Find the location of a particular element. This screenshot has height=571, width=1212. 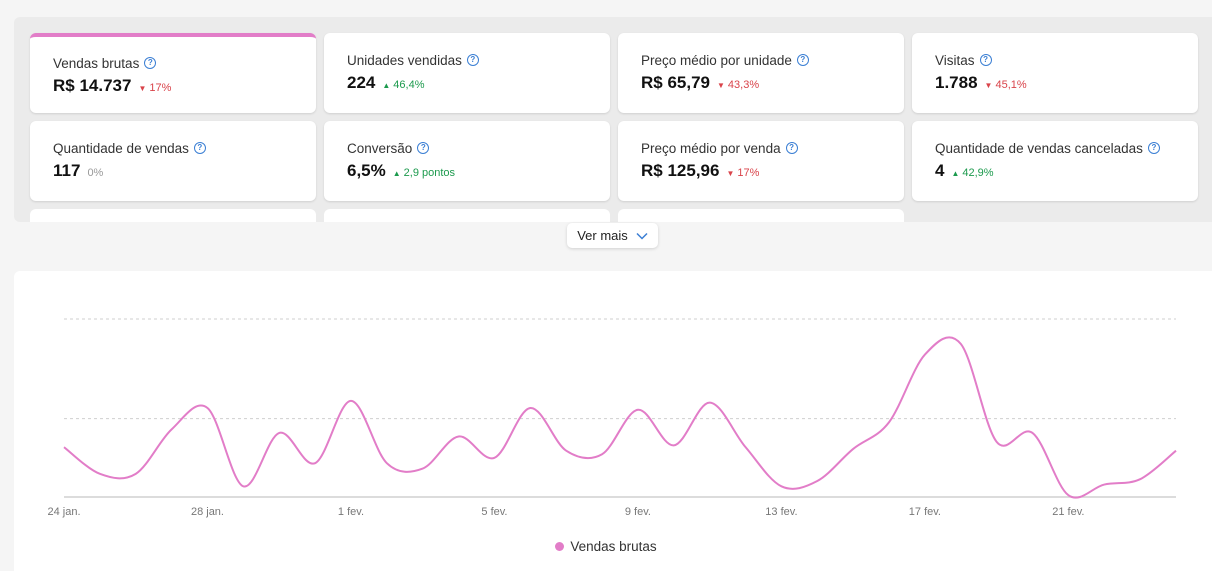

x-tick-label: 13 fev. is located at coordinates (781, 512).